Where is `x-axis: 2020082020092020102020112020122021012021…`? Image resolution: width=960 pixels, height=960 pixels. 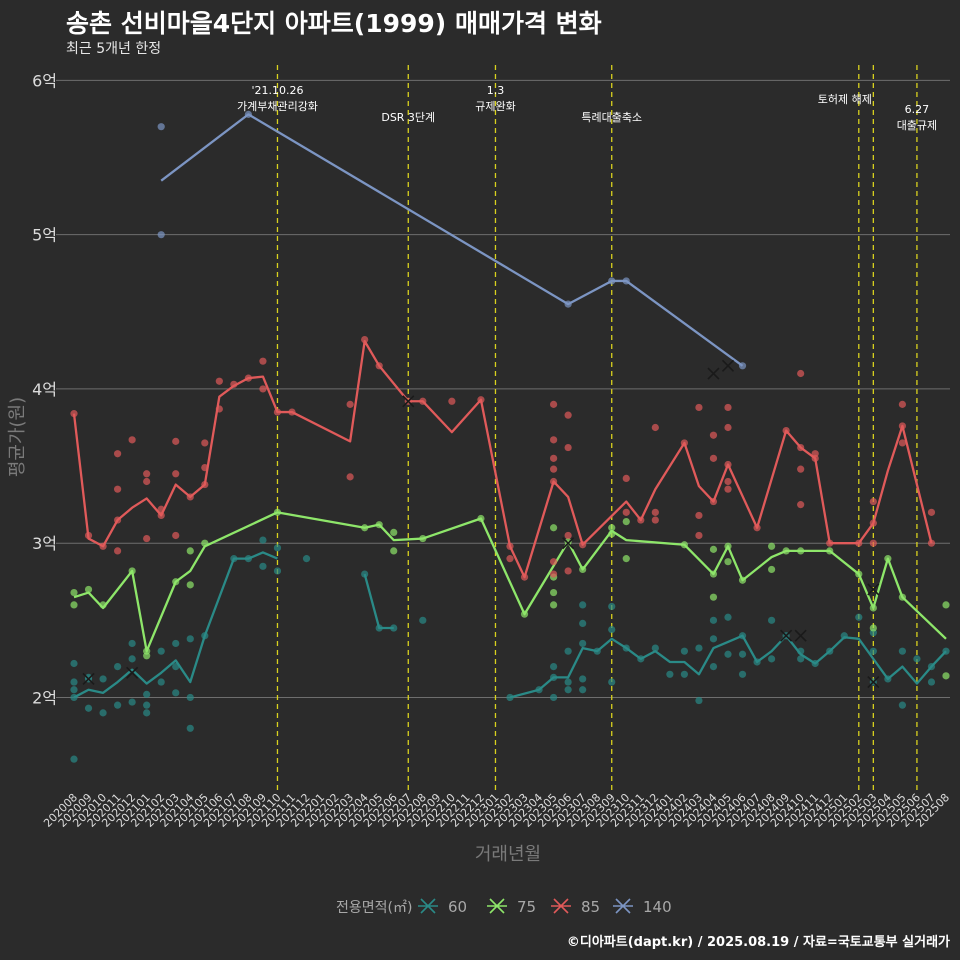
x-axis: 2020082020092020102020112020122021012021… is located at coordinates (496, 810).